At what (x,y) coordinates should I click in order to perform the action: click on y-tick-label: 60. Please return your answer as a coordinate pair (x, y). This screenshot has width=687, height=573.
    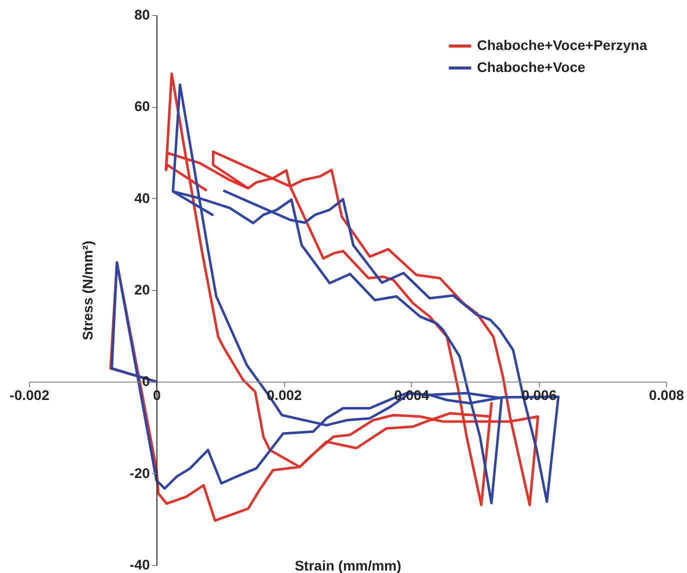
    Looking at the image, I should click on (142, 106).